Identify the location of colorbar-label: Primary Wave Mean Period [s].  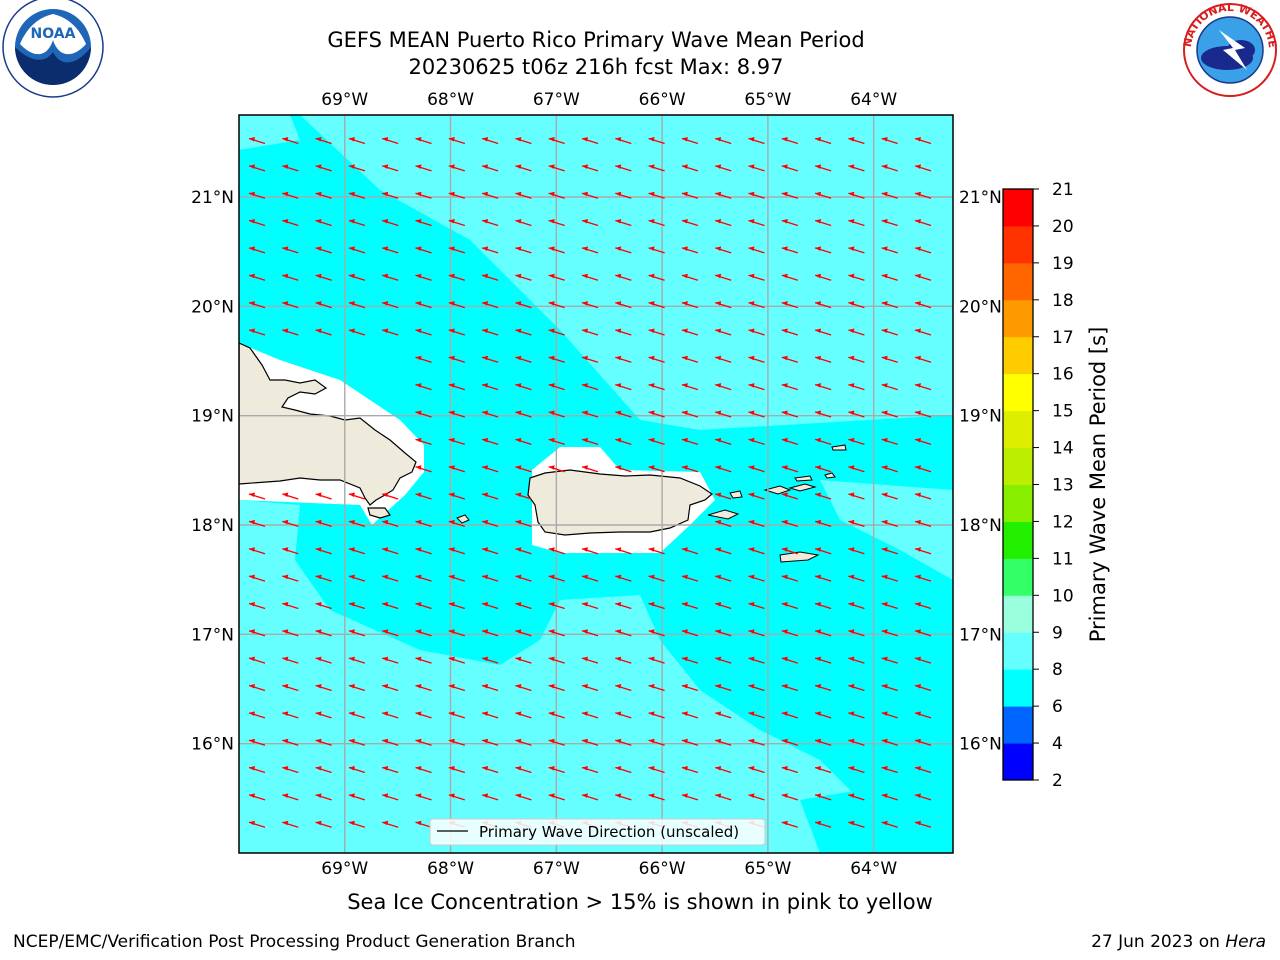
(1098, 485).